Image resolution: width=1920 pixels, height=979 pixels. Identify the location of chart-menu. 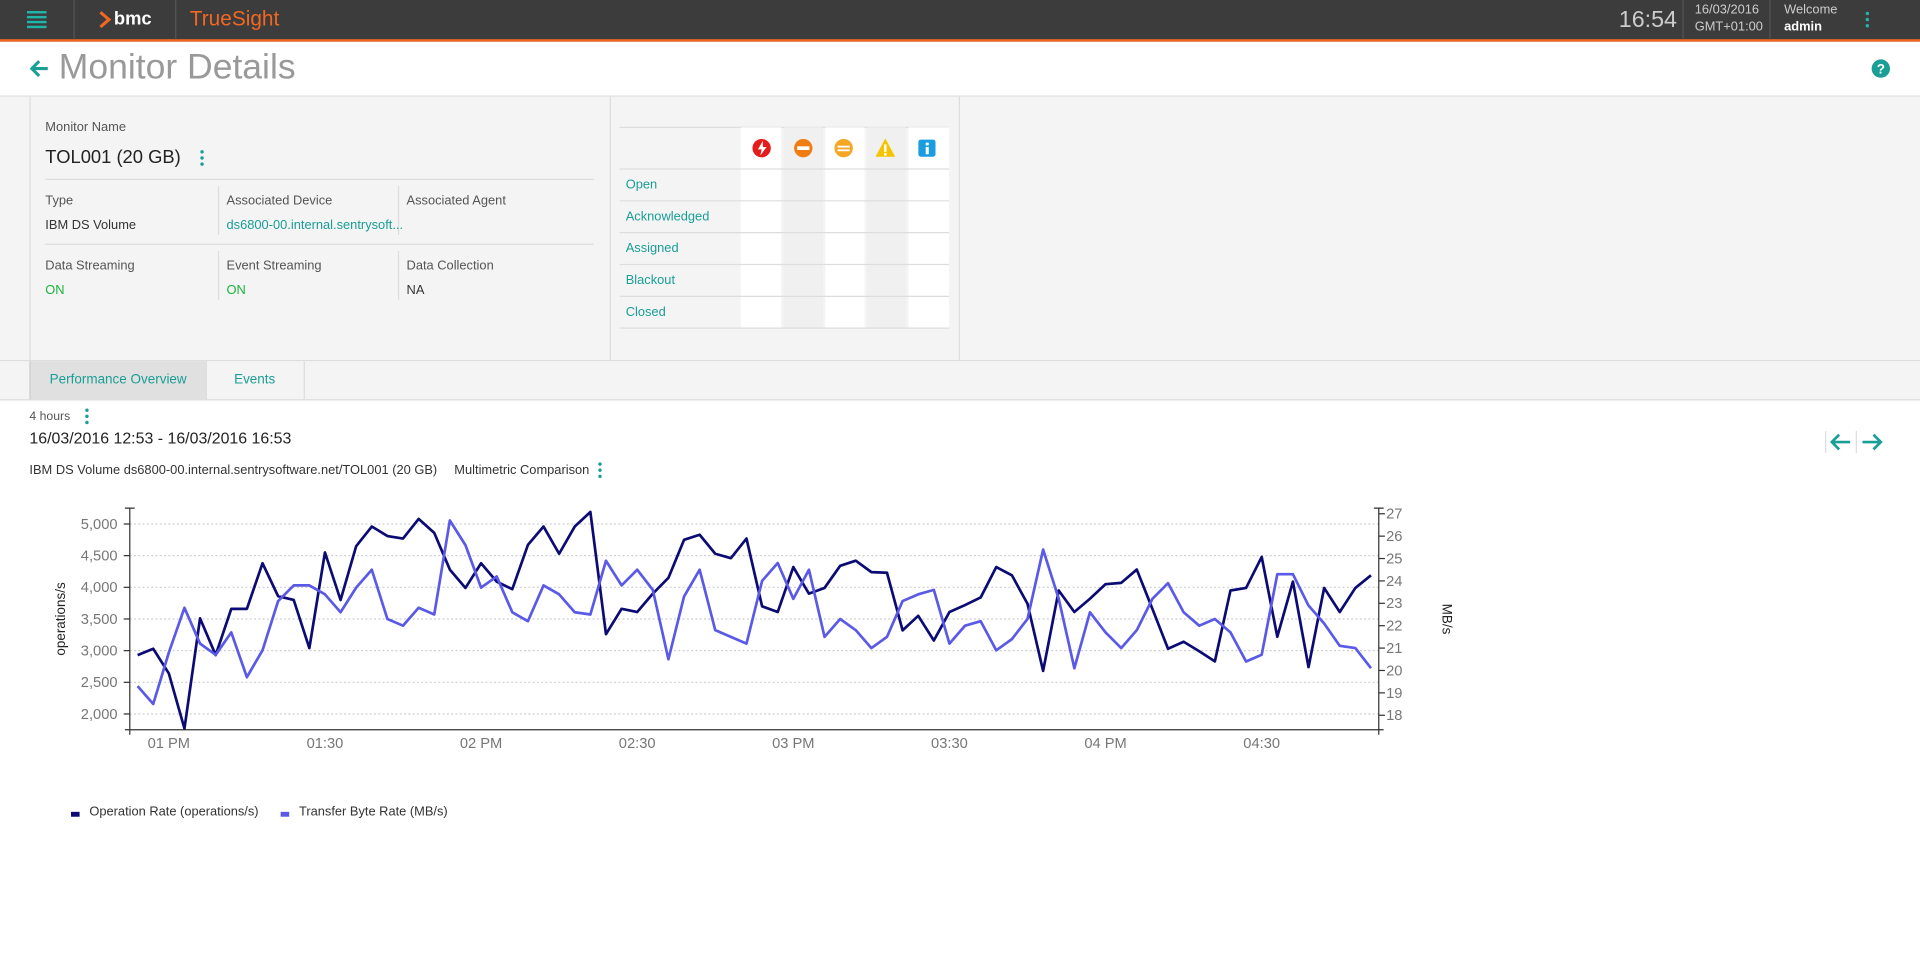
(600, 470).